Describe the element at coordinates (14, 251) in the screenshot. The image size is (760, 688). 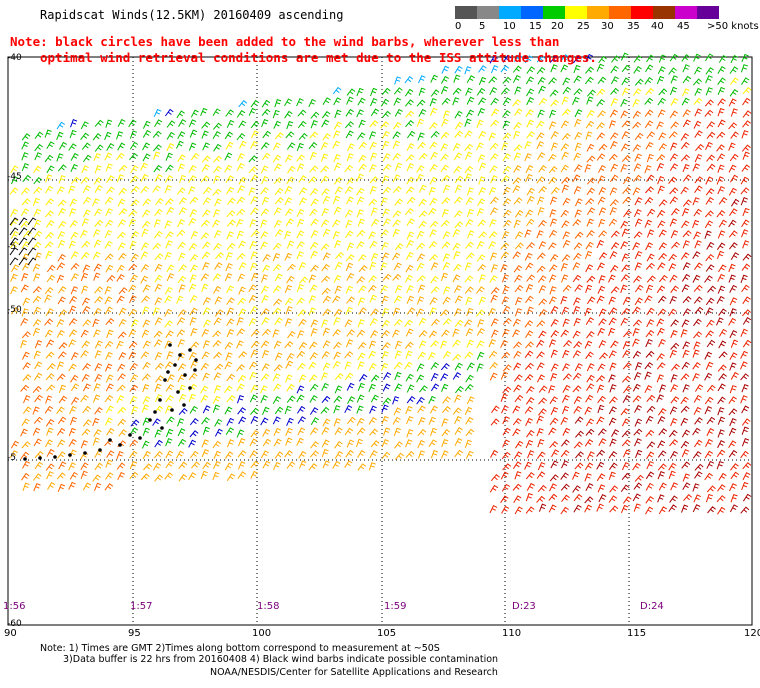
I see `contaminated-wind-barb` at that location.